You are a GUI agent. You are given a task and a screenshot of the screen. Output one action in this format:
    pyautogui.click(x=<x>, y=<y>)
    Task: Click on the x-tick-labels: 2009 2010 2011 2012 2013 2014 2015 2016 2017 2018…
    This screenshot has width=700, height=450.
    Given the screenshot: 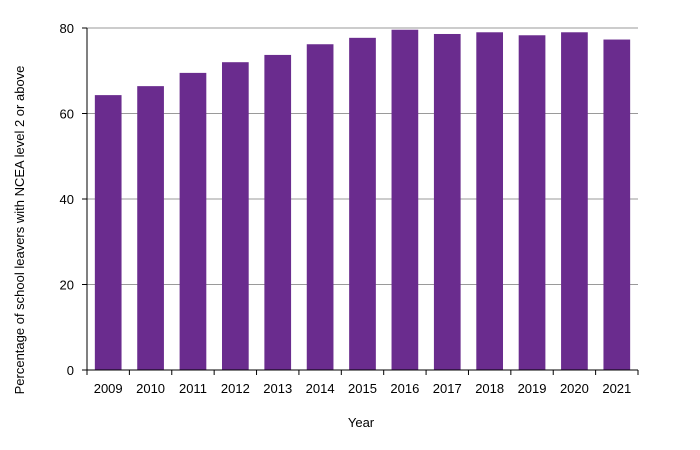 What is the action you would take?
    pyautogui.click(x=362, y=383)
    